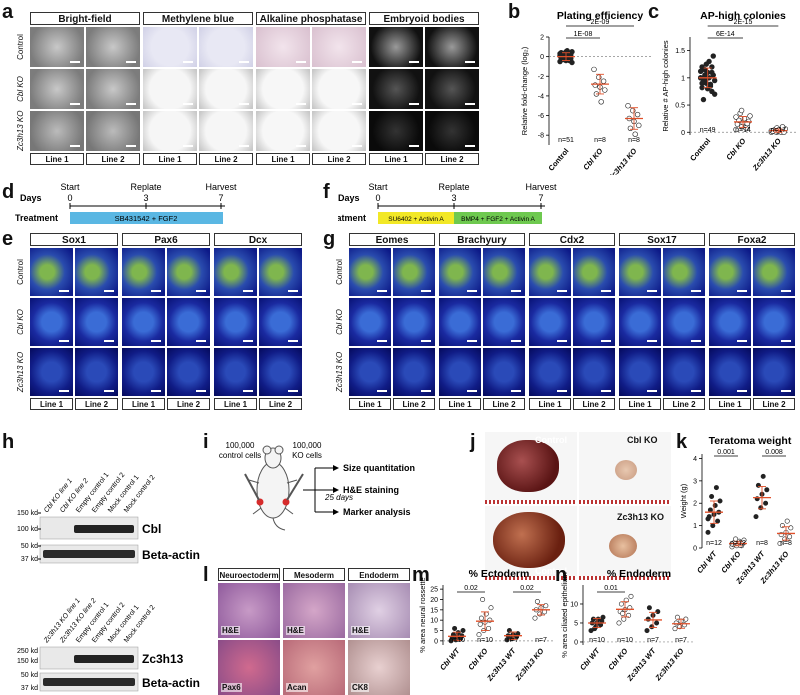 This screenshot has height=695, width=800. Describe the element at coordinates (8, 442) in the screenshot. I see `panel-label-h: h` at that location.